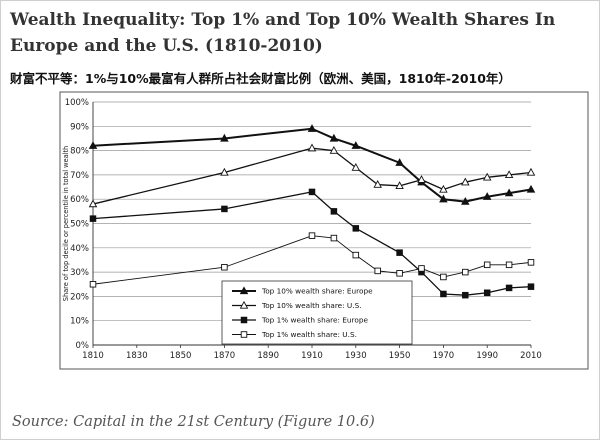  I want to click on legend-label: Top 1% wealth share: Europe, so click(314, 320).